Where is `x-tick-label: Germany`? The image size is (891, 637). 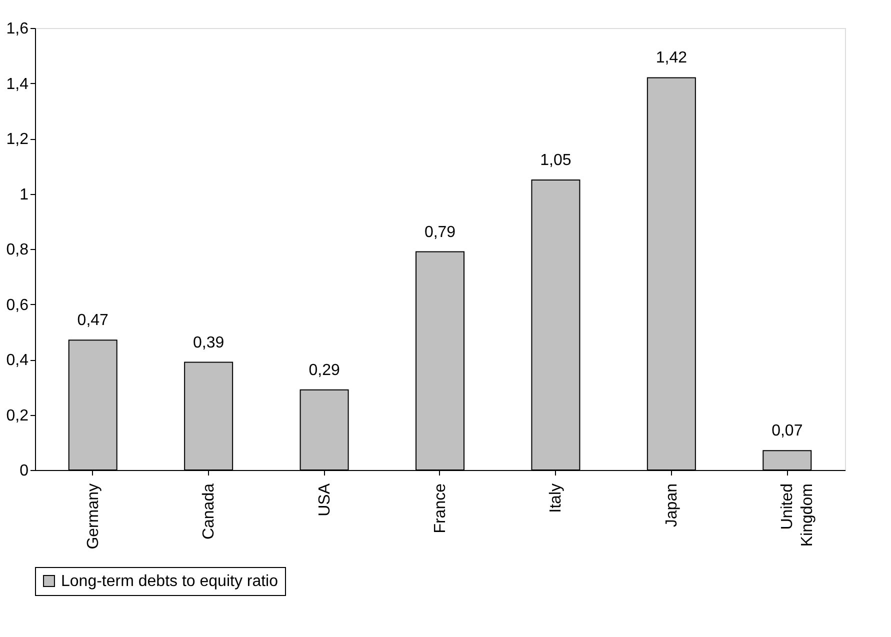
x-tick-label: Germany is located at coordinates (93, 517).